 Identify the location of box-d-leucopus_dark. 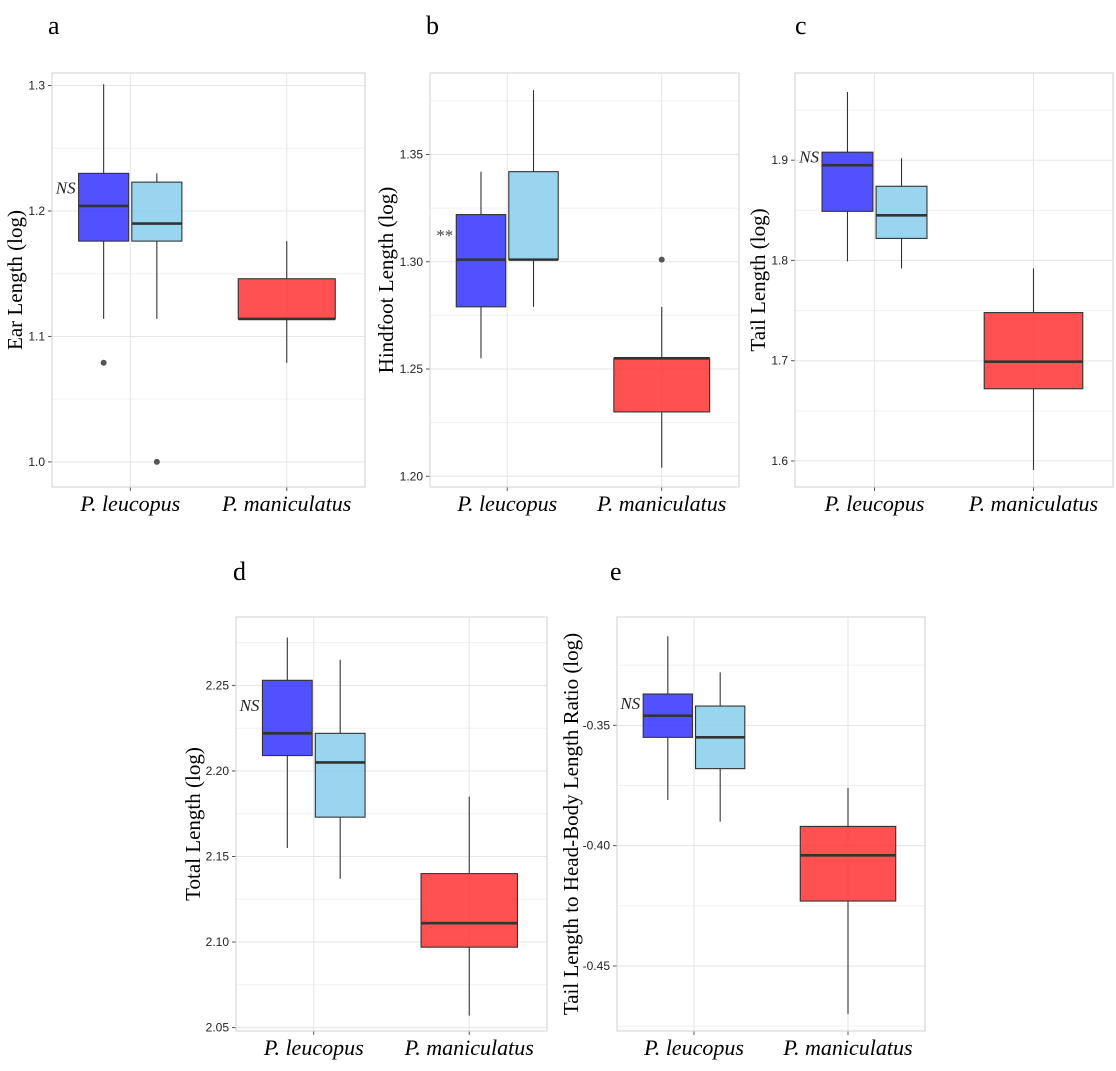
(287, 742).